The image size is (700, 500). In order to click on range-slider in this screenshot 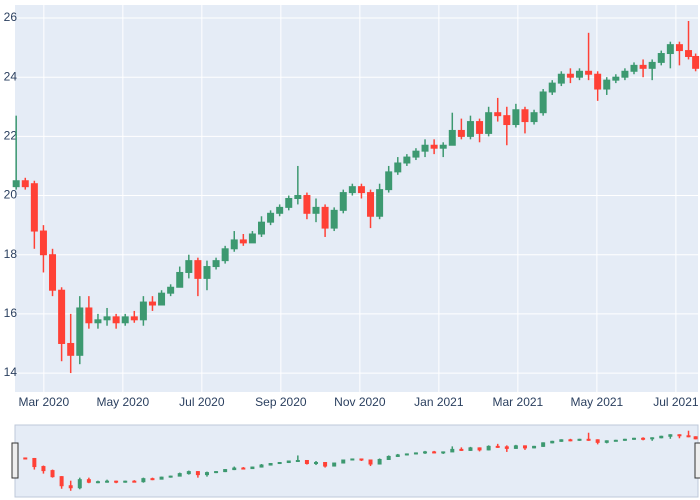, I will do `click(356, 461)`.